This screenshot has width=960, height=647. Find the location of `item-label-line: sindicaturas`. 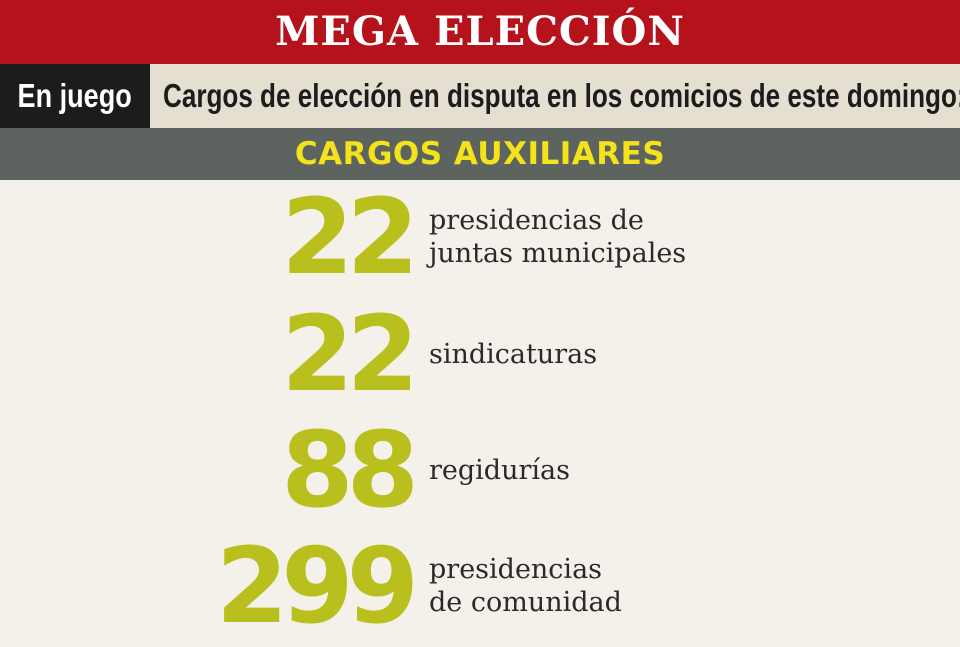

item-label-line: sindicaturas is located at coordinates (513, 354).